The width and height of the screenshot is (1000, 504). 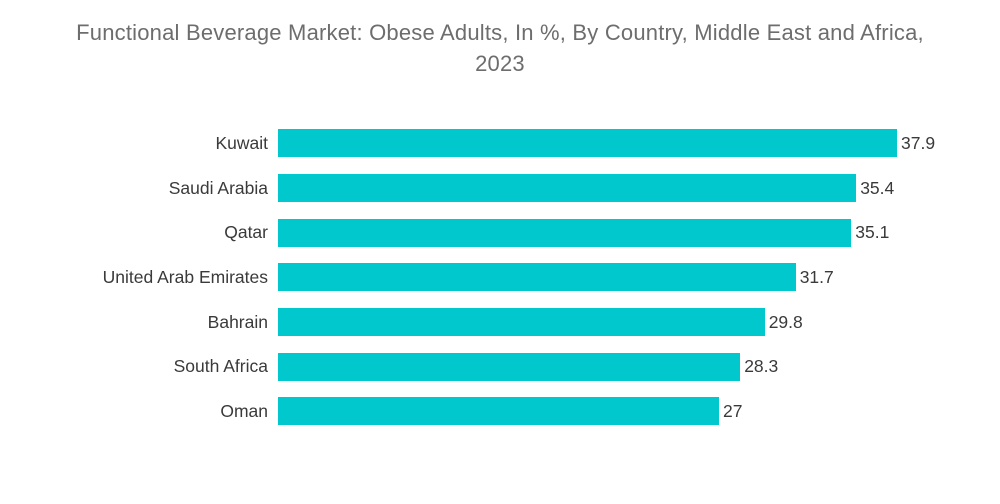 What do you see at coordinates (500, 63) in the screenshot?
I see `chart-title-line2: 2023` at bounding box center [500, 63].